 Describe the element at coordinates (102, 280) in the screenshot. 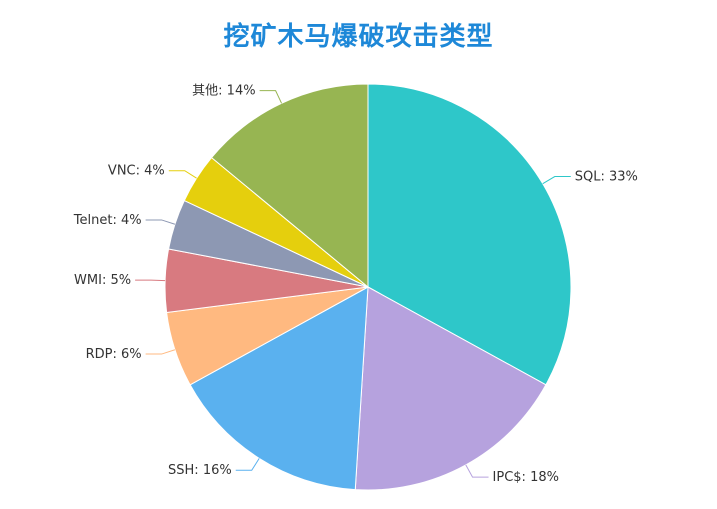

I see `slice-label-wmi: WMI: 5%` at that location.